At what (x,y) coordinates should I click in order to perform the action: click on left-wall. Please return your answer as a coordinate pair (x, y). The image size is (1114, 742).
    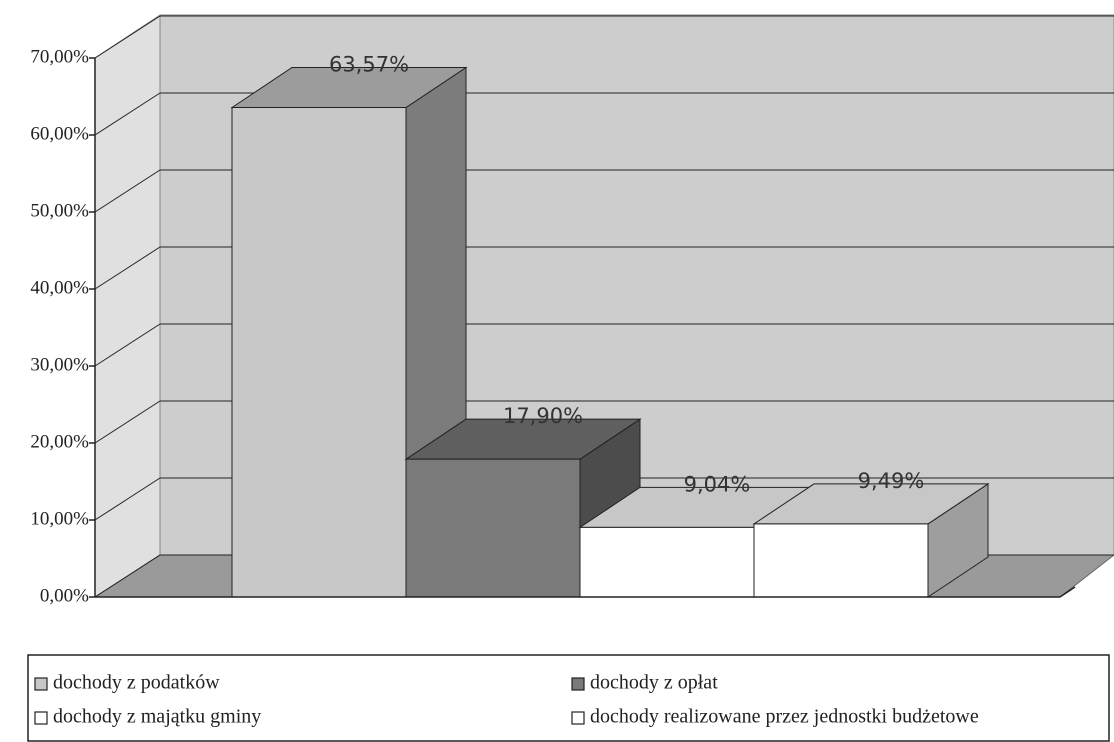
    Looking at the image, I should click on (127, 306).